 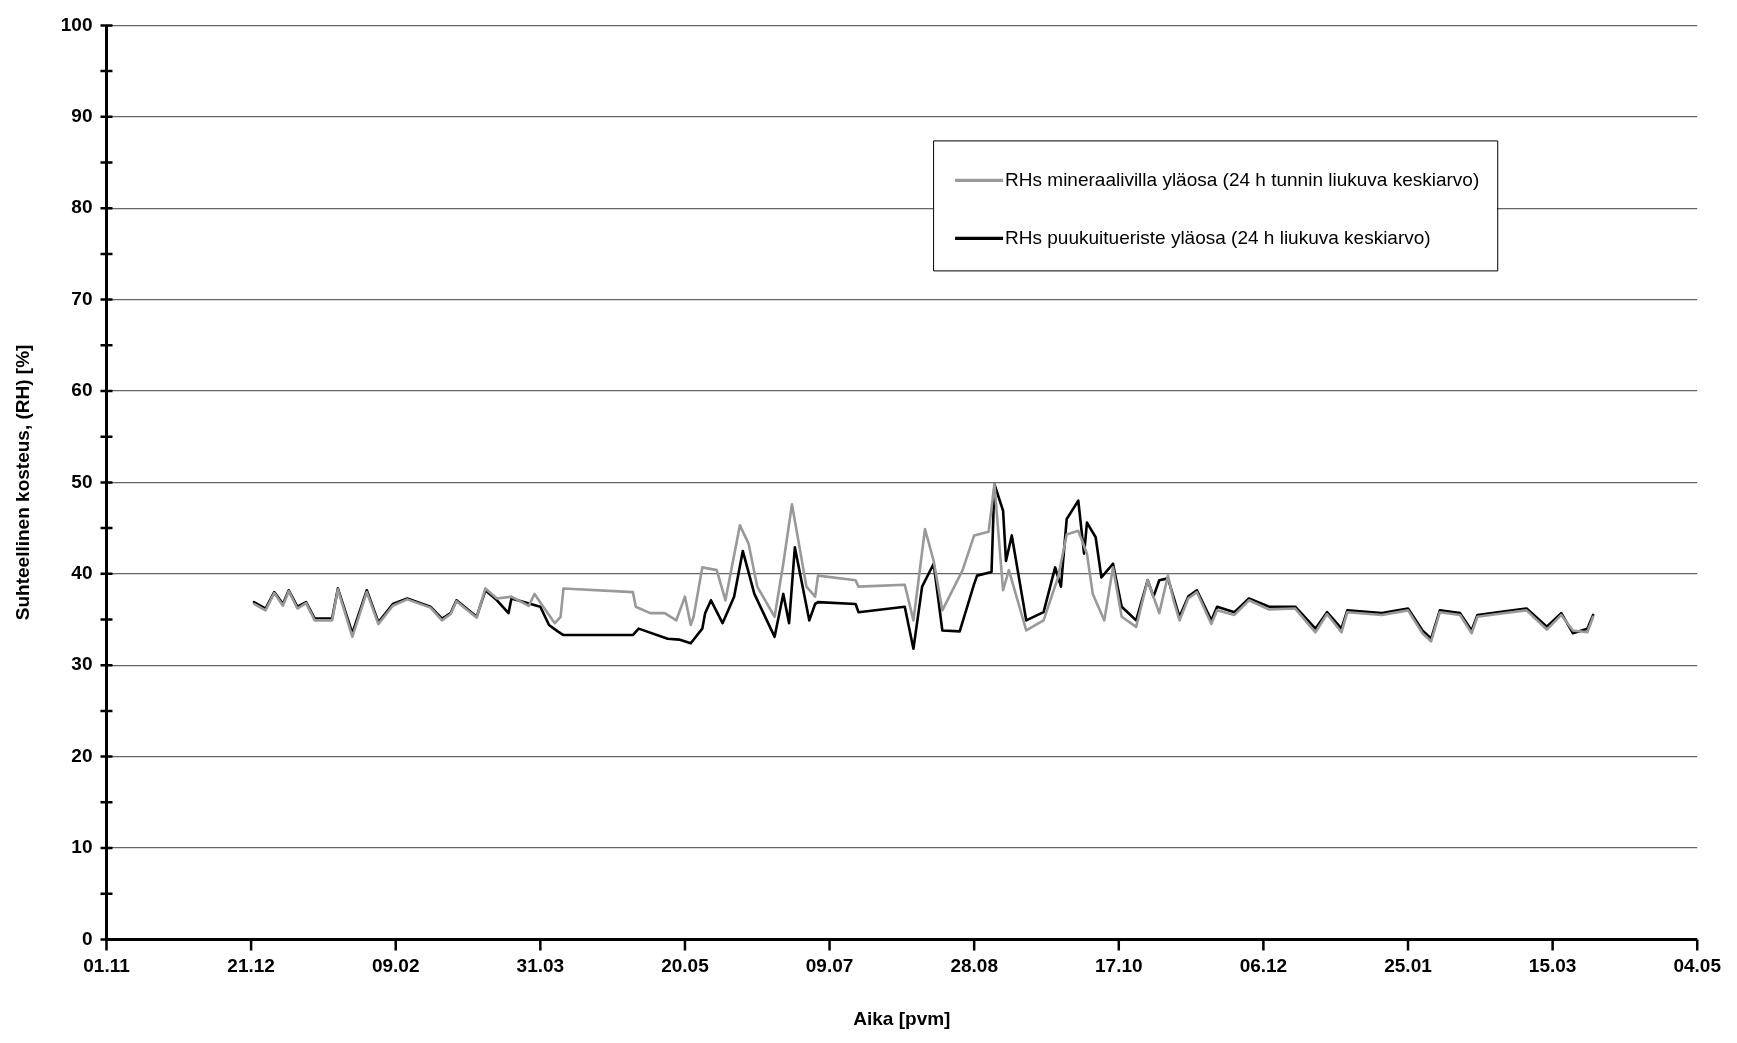 What do you see at coordinates (829, 966) in the screenshot?
I see `x-tick-label: 09.07` at bounding box center [829, 966].